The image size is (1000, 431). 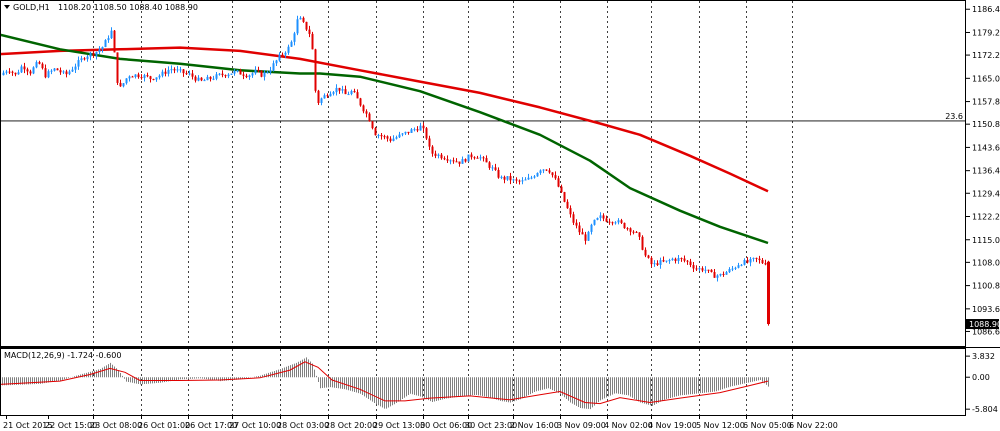 What do you see at coordinates (128, 7) in the screenshot?
I see `ohlc-values: 1108.20 1108.50 1088.40 1088.90` at bounding box center [128, 7].